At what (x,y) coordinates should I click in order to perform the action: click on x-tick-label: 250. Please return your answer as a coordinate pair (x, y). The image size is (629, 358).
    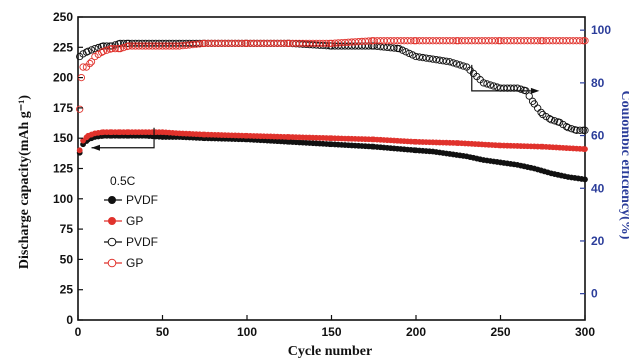
    Looking at the image, I should click on (500, 332).